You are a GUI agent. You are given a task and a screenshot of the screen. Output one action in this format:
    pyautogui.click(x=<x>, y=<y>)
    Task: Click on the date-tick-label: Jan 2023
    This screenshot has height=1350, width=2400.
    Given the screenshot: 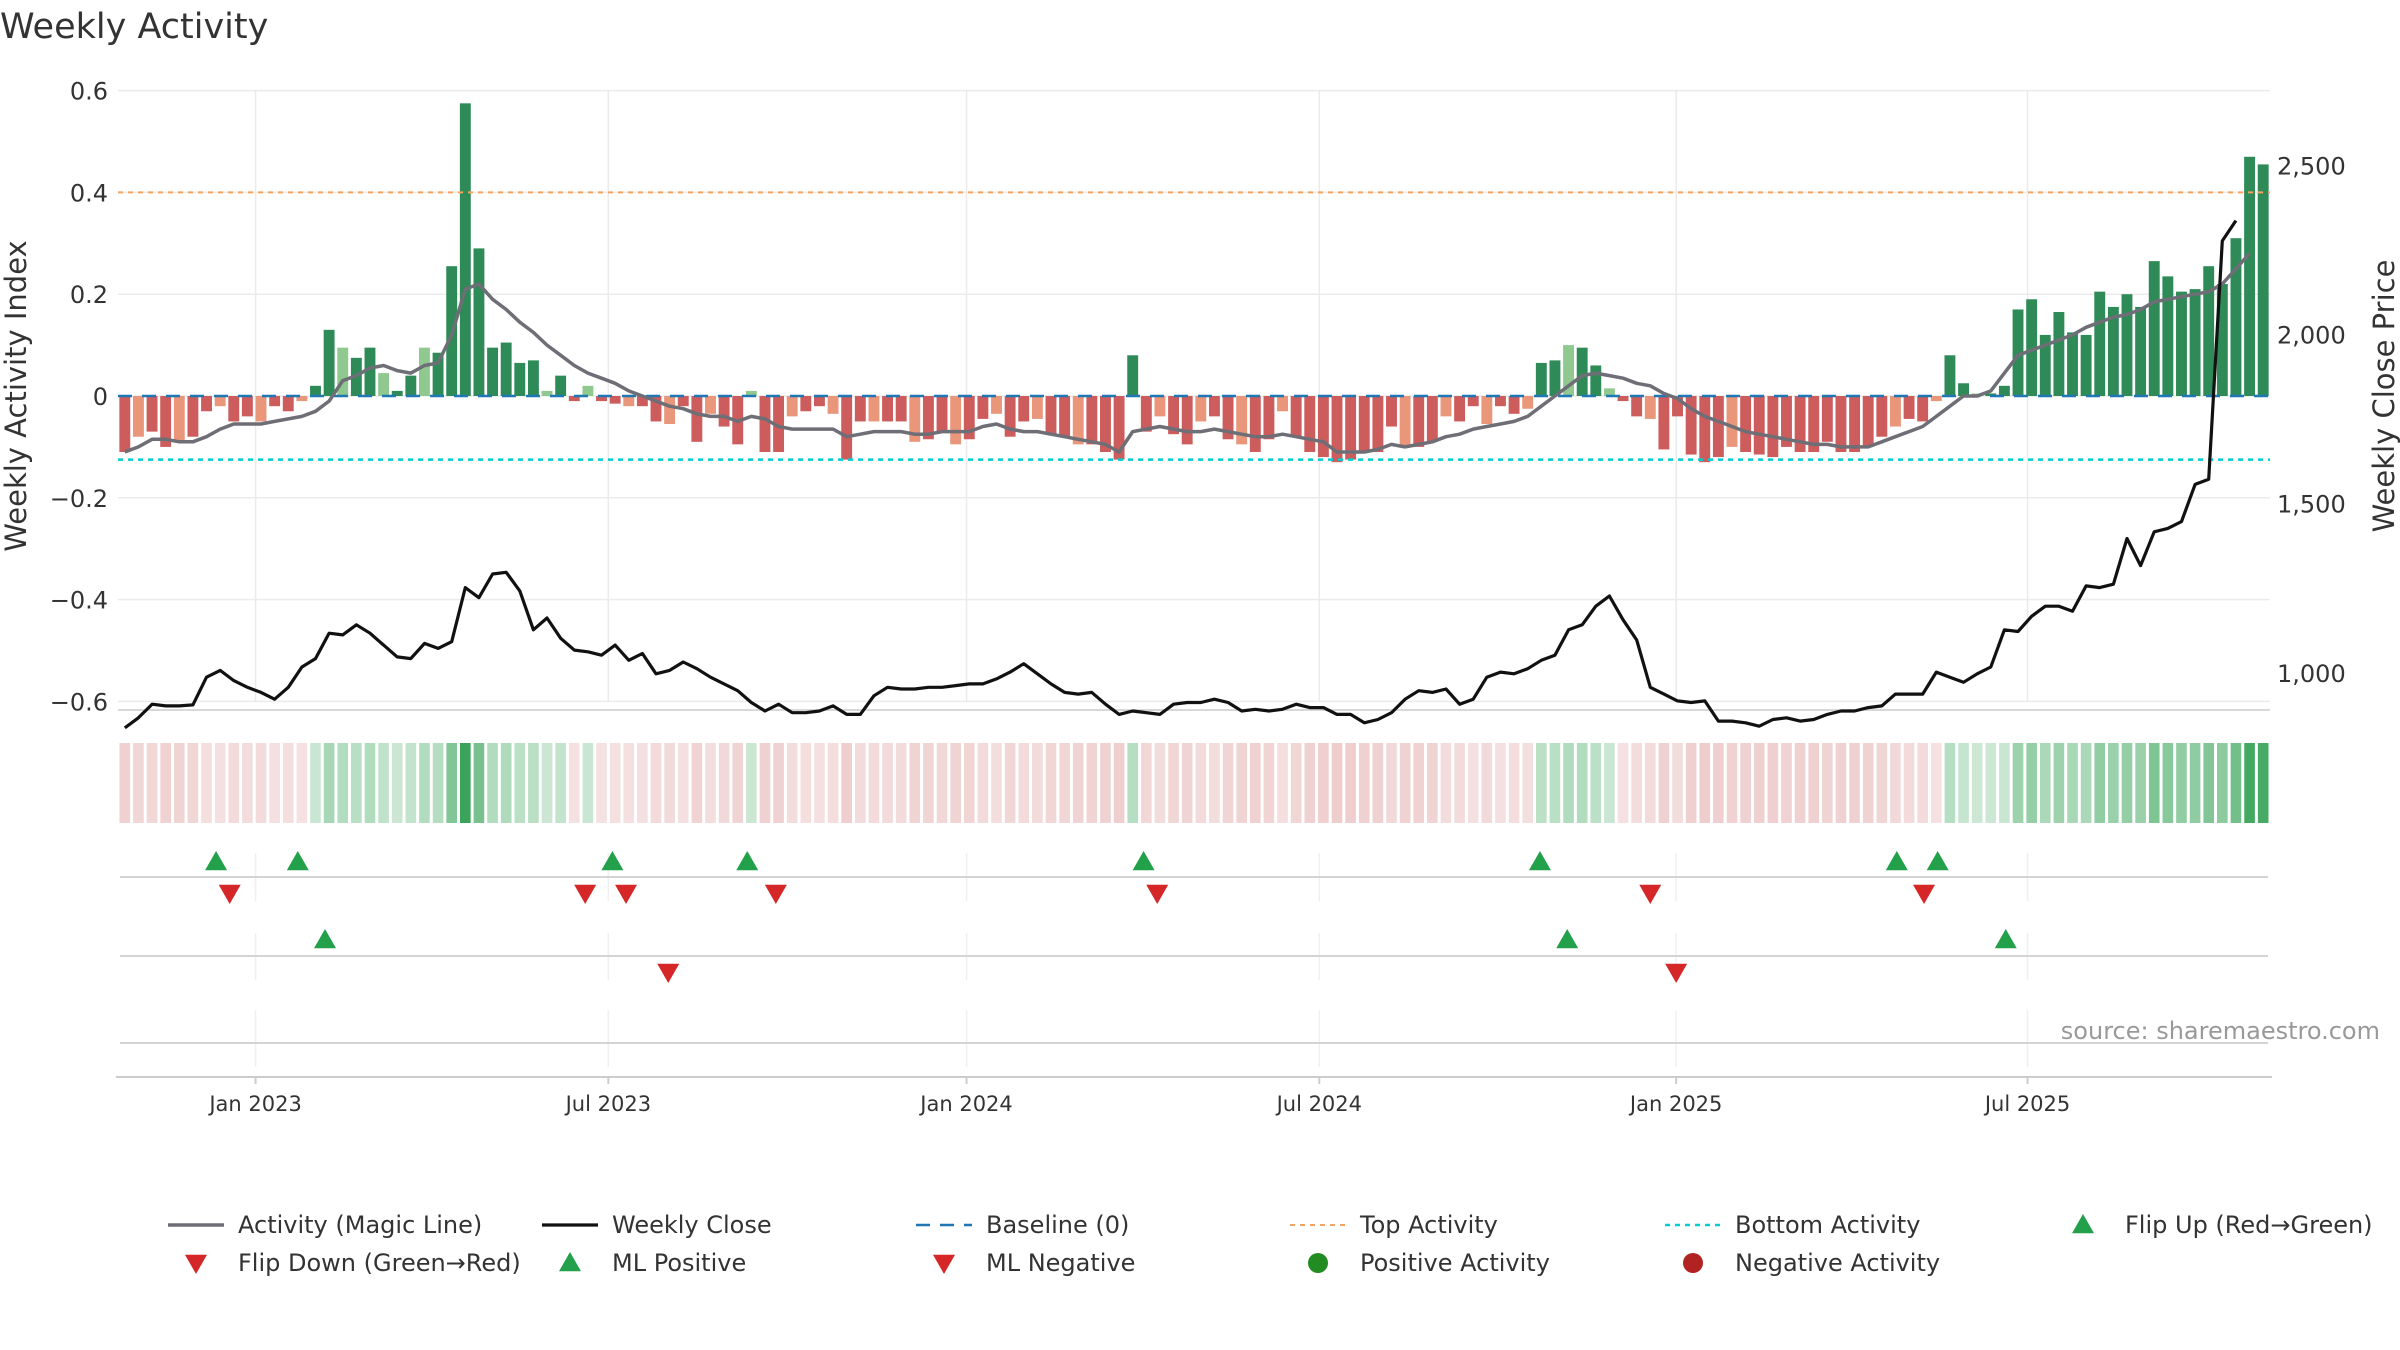 What is the action you would take?
    pyautogui.click(x=254, y=1104)
    